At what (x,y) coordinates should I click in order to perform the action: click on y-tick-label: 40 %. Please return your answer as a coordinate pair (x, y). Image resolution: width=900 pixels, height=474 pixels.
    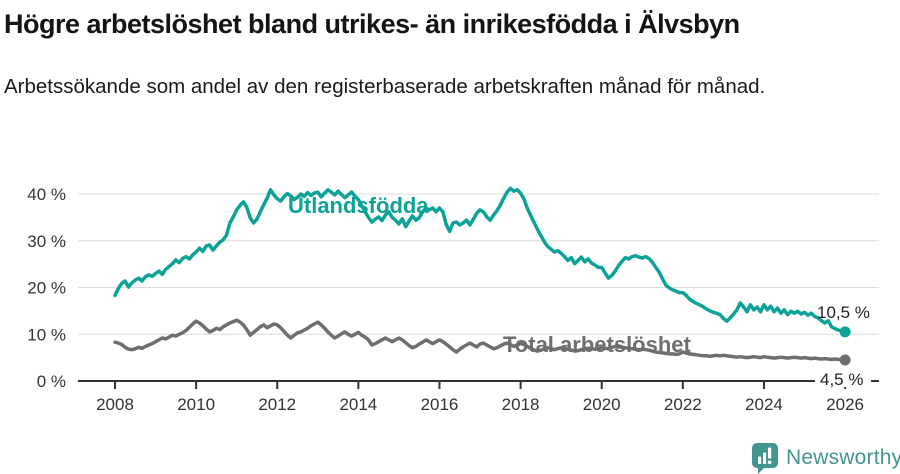
    Looking at the image, I should click on (46, 194).